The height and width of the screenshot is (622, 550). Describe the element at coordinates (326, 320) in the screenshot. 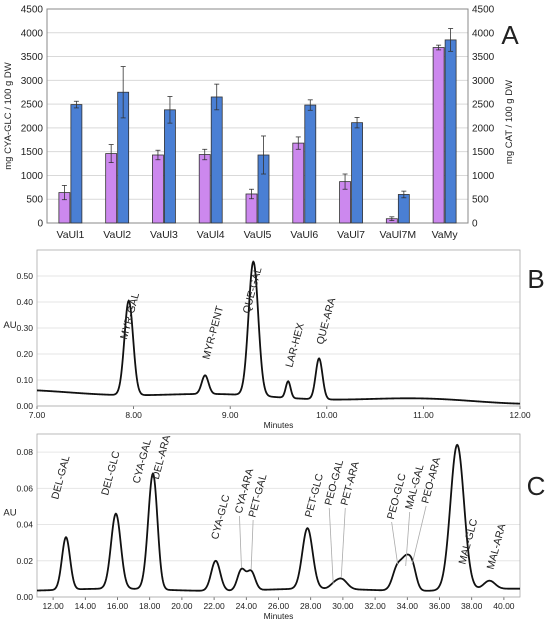

I see `peak-label: QUE-ARA` at that location.